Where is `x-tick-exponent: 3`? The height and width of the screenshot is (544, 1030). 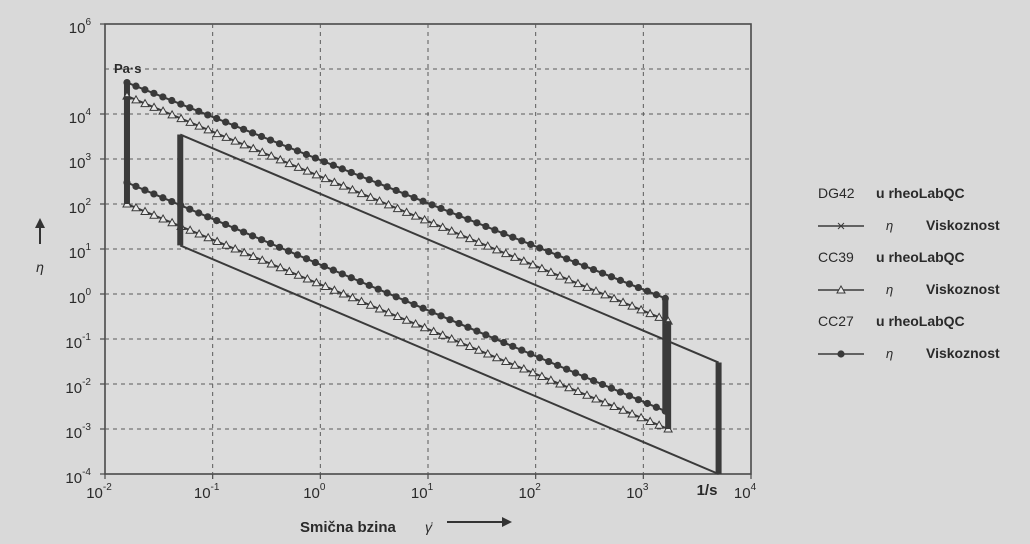 x-tick-exponent: 3 is located at coordinates (646, 487).